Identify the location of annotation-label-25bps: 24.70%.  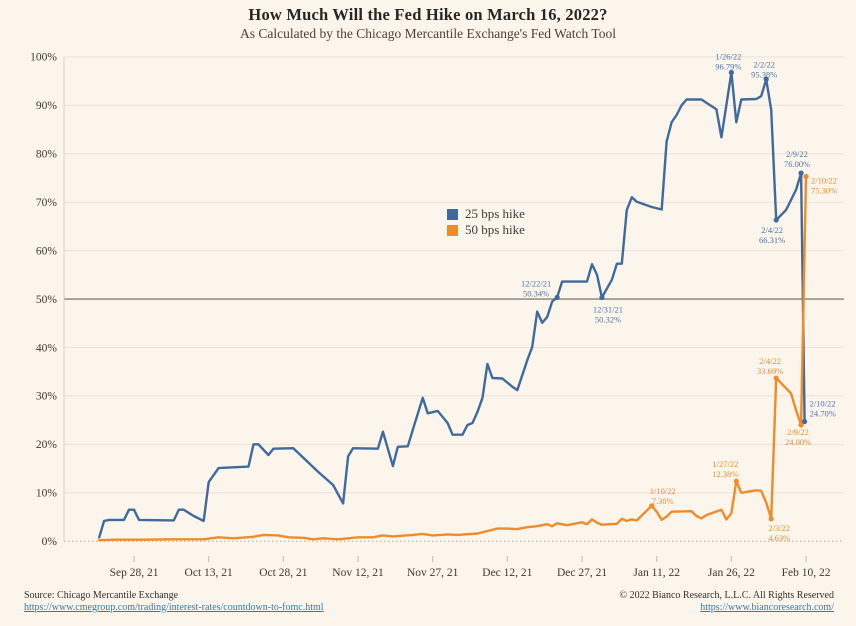
(823, 414).